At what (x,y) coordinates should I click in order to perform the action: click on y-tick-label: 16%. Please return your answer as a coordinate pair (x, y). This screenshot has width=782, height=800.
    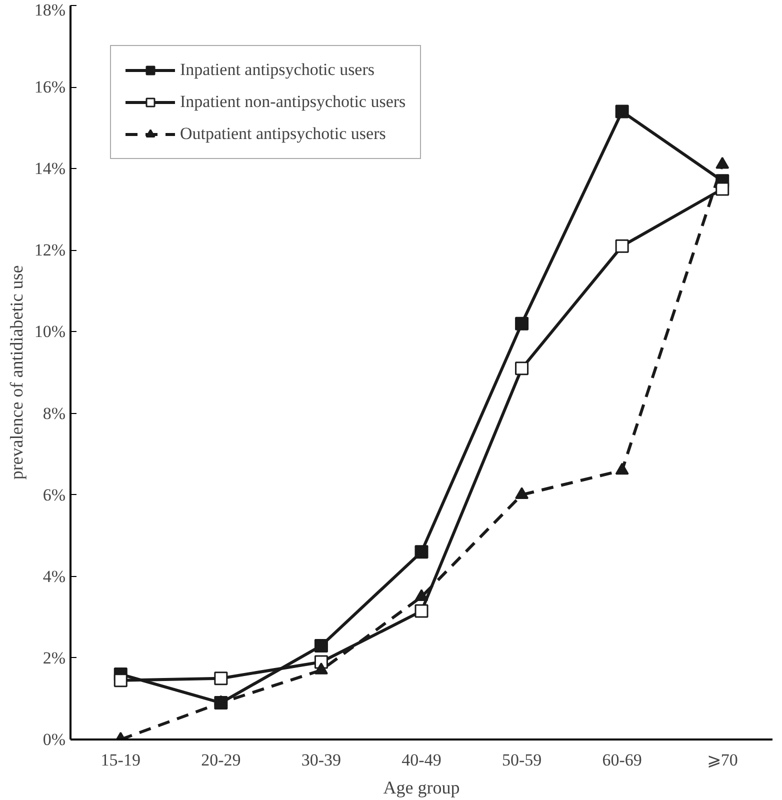
    Looking at the image, I should click on (50, 87).